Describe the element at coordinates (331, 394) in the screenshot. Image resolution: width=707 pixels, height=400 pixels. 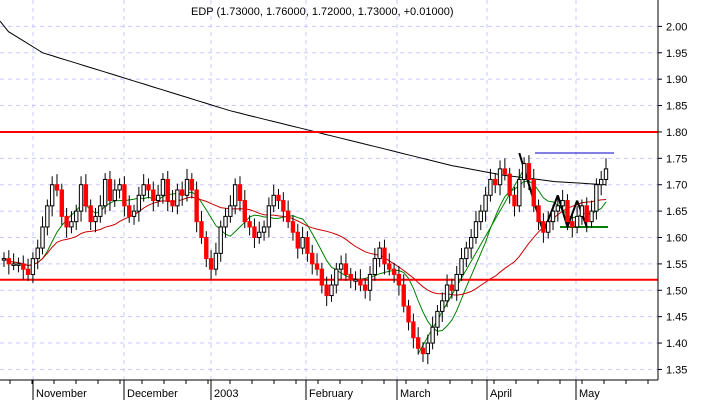
I see `x-tick-label: February` at that location.